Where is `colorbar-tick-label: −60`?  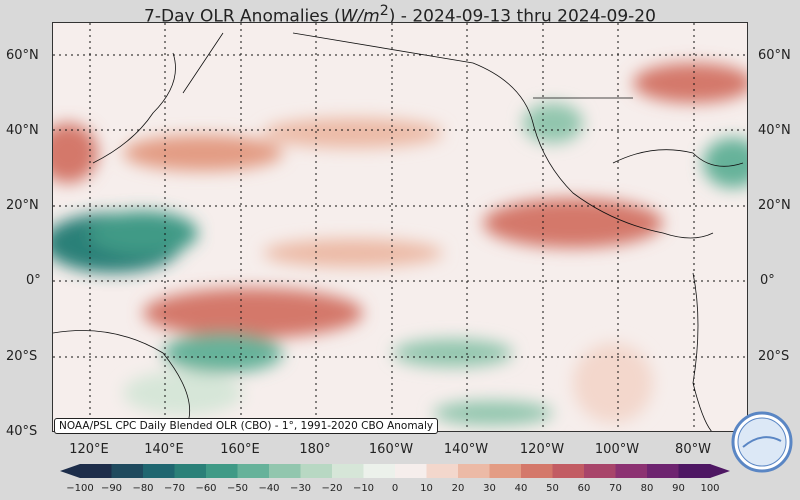
colorbar-tick-label: −60 is located at coordinates (206, 488).